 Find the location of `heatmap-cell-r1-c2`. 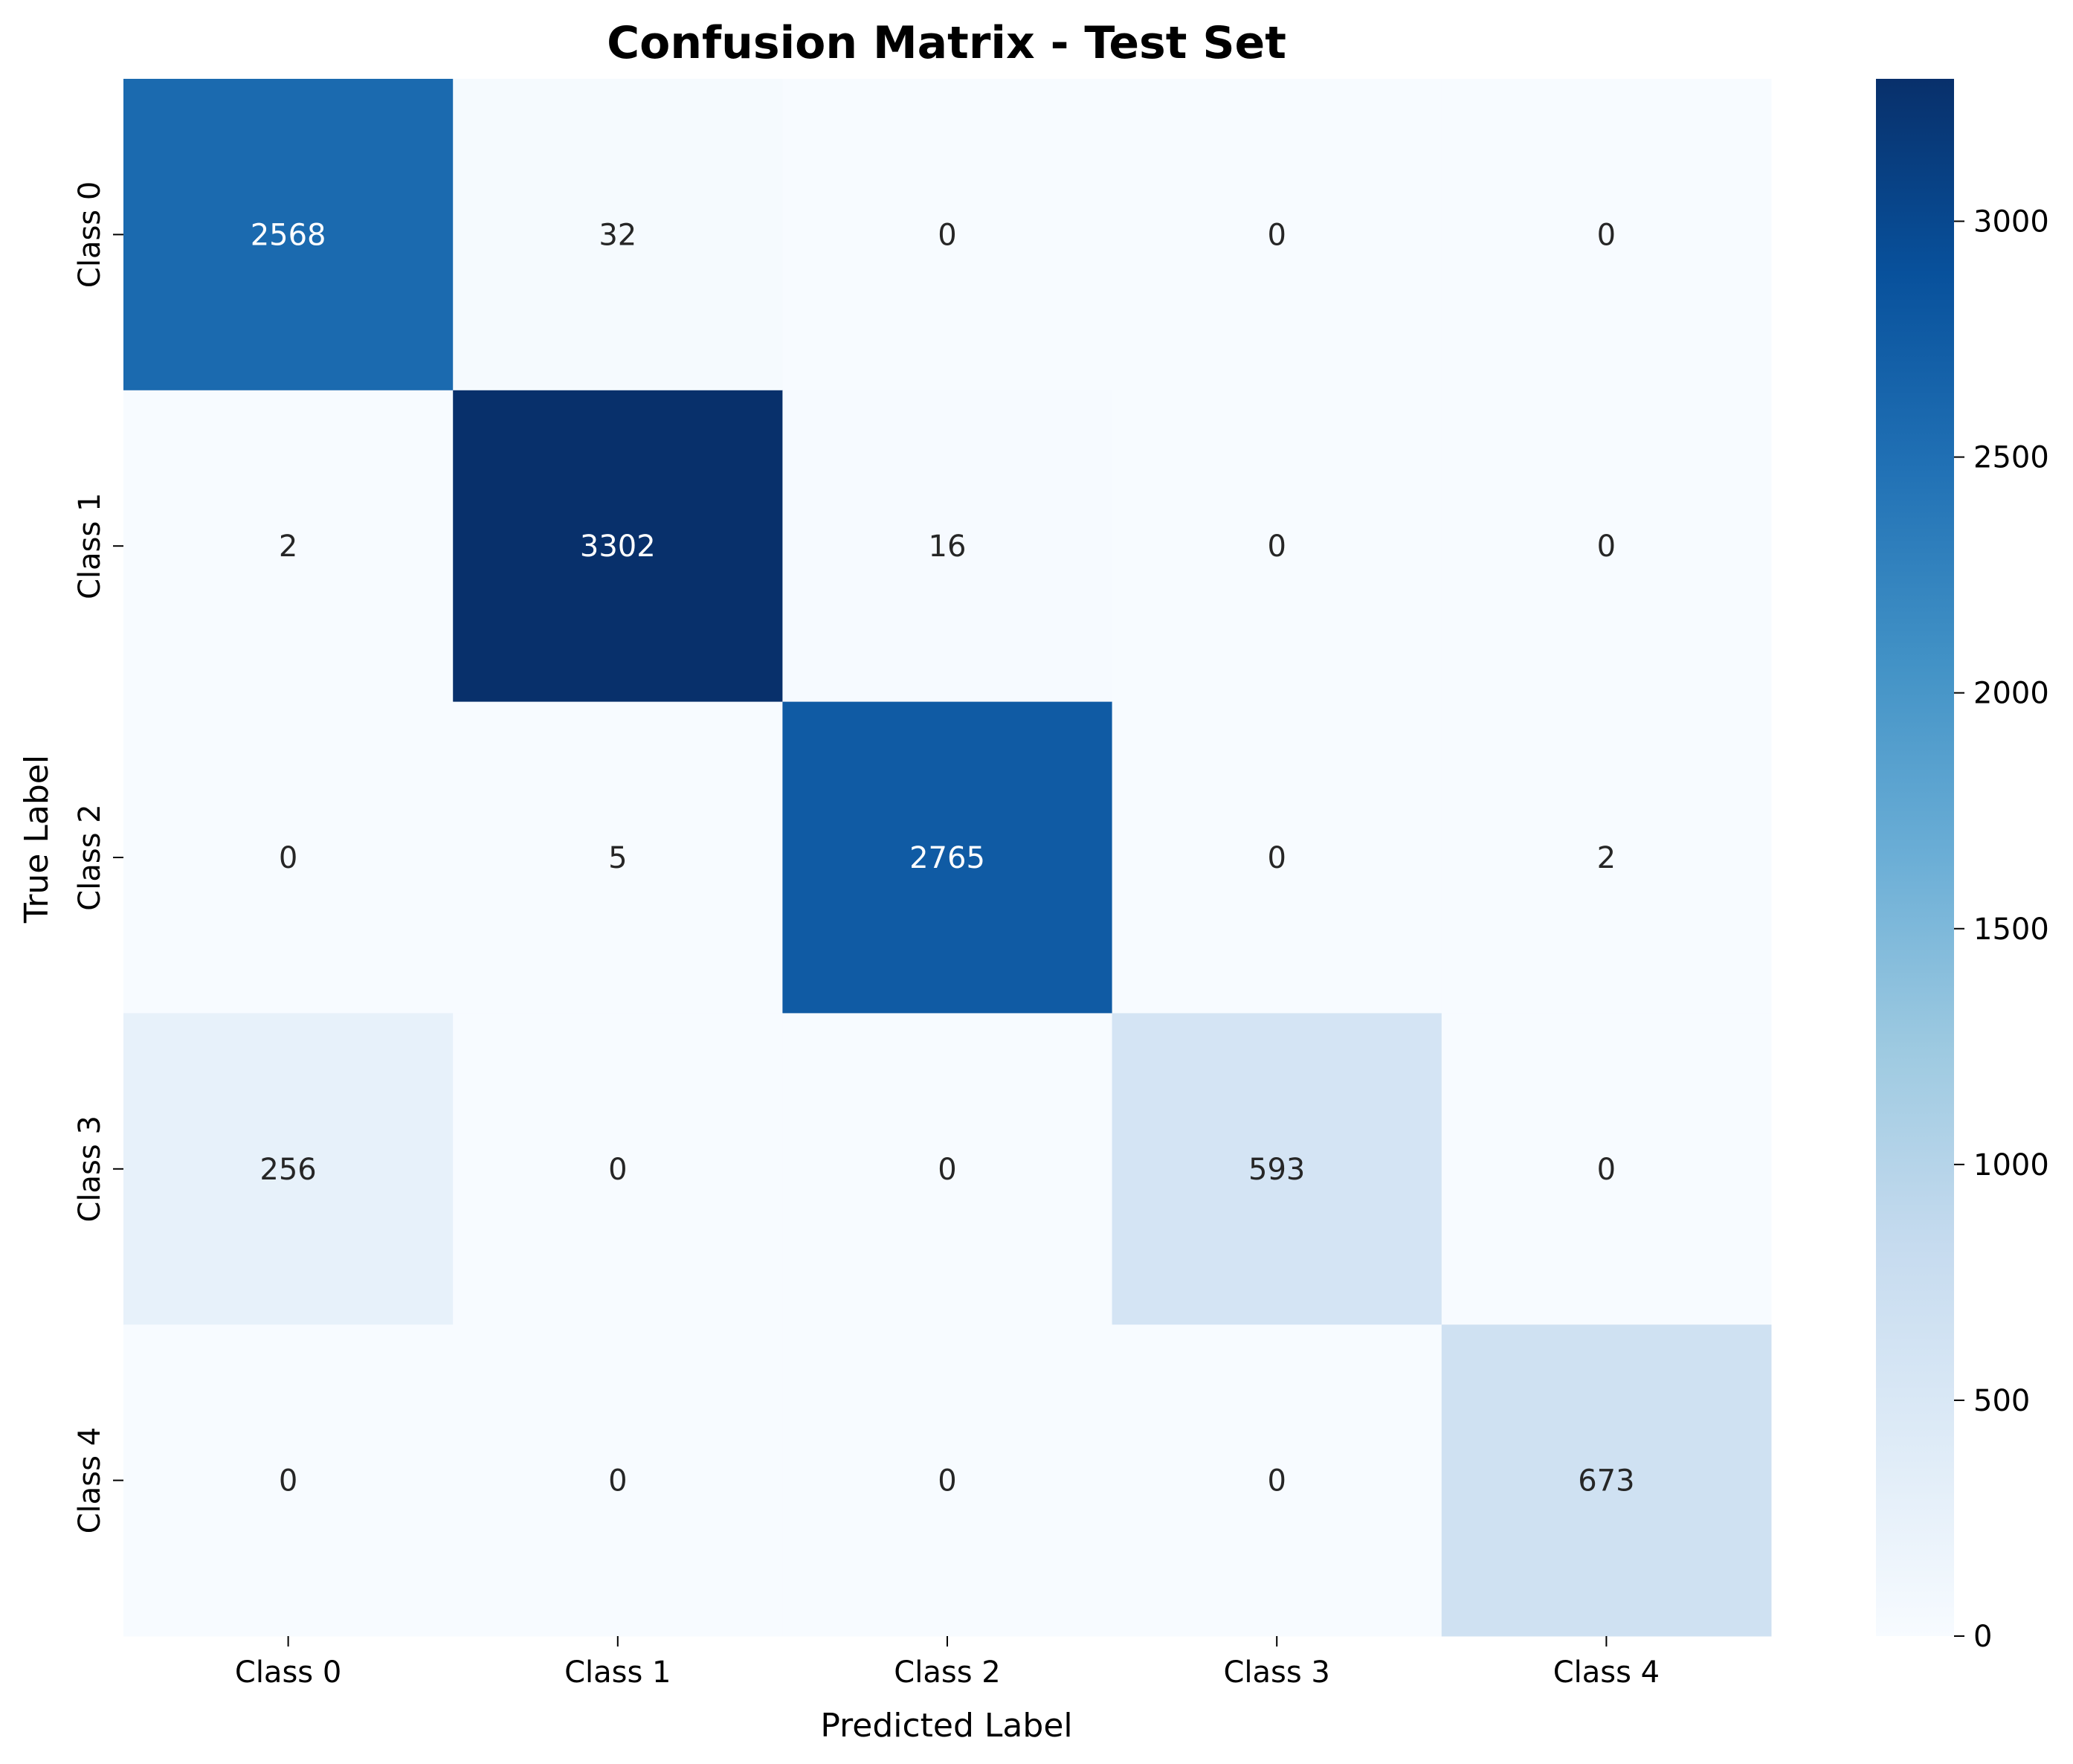

heatmap-cell-r1-c2 is located at coordinates (947, 547).